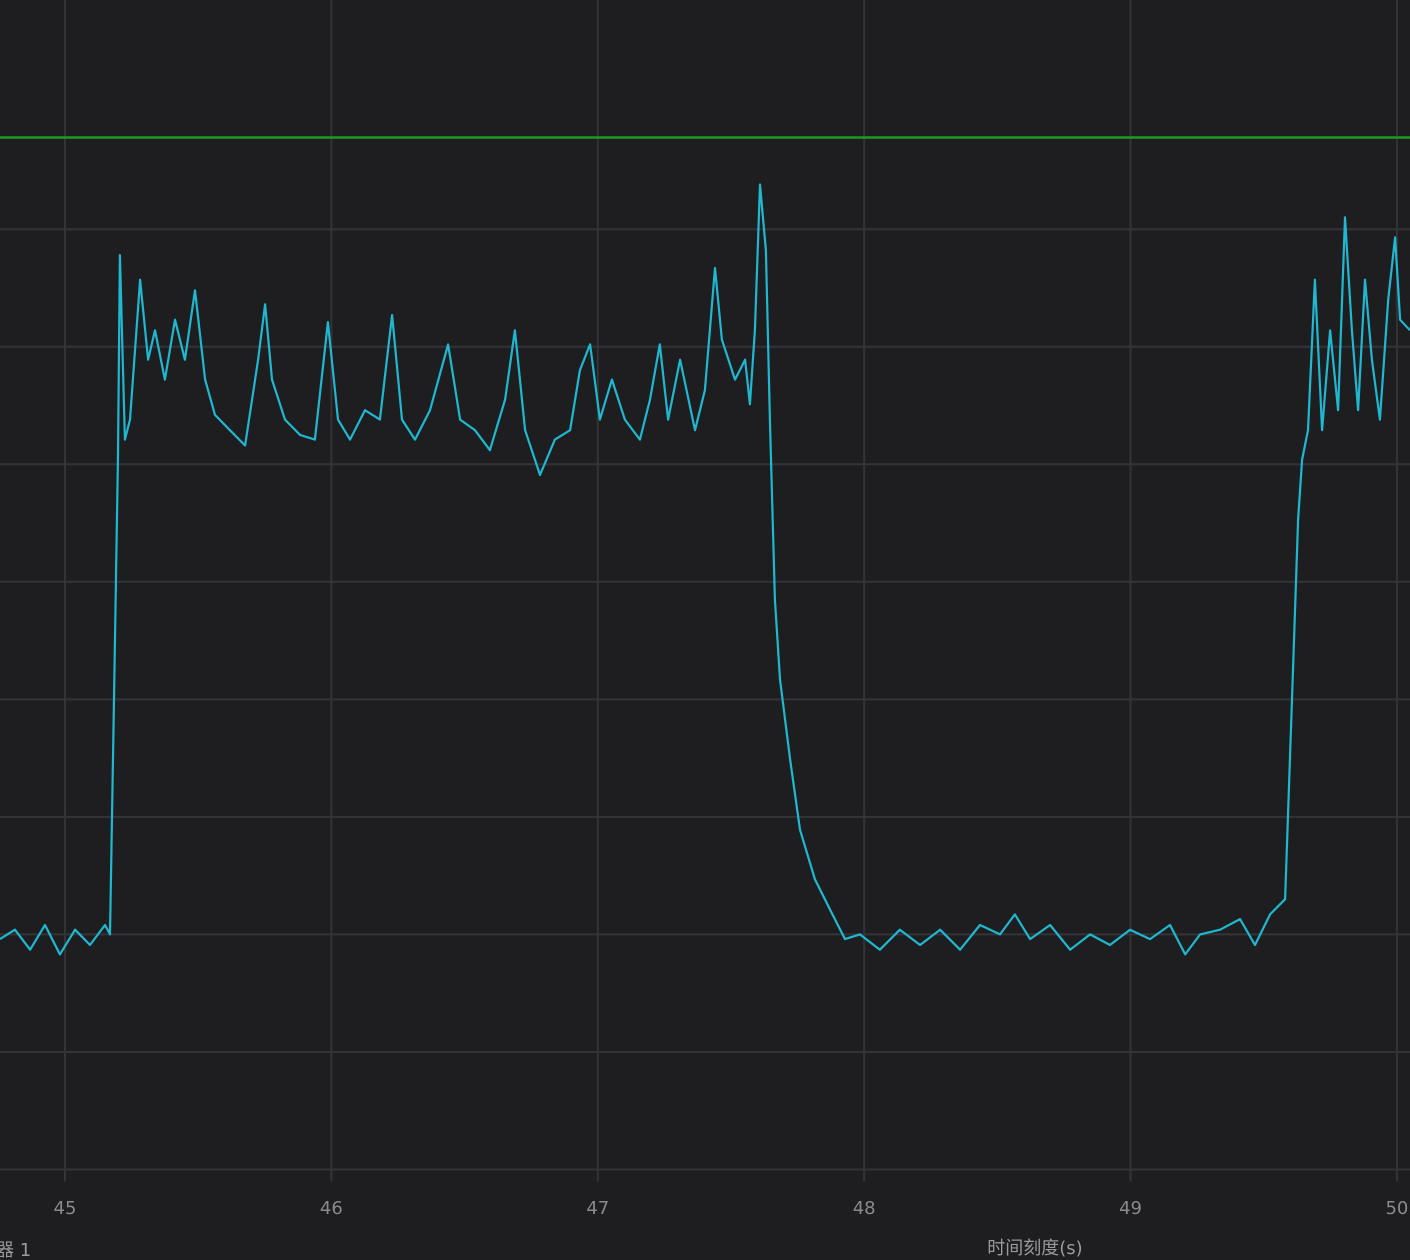 This screenshot has height=1260, width=1410. Describe the element at coordinates (1130, 1208) in the screenshot. I see `x-tick-label: 49` at that location.